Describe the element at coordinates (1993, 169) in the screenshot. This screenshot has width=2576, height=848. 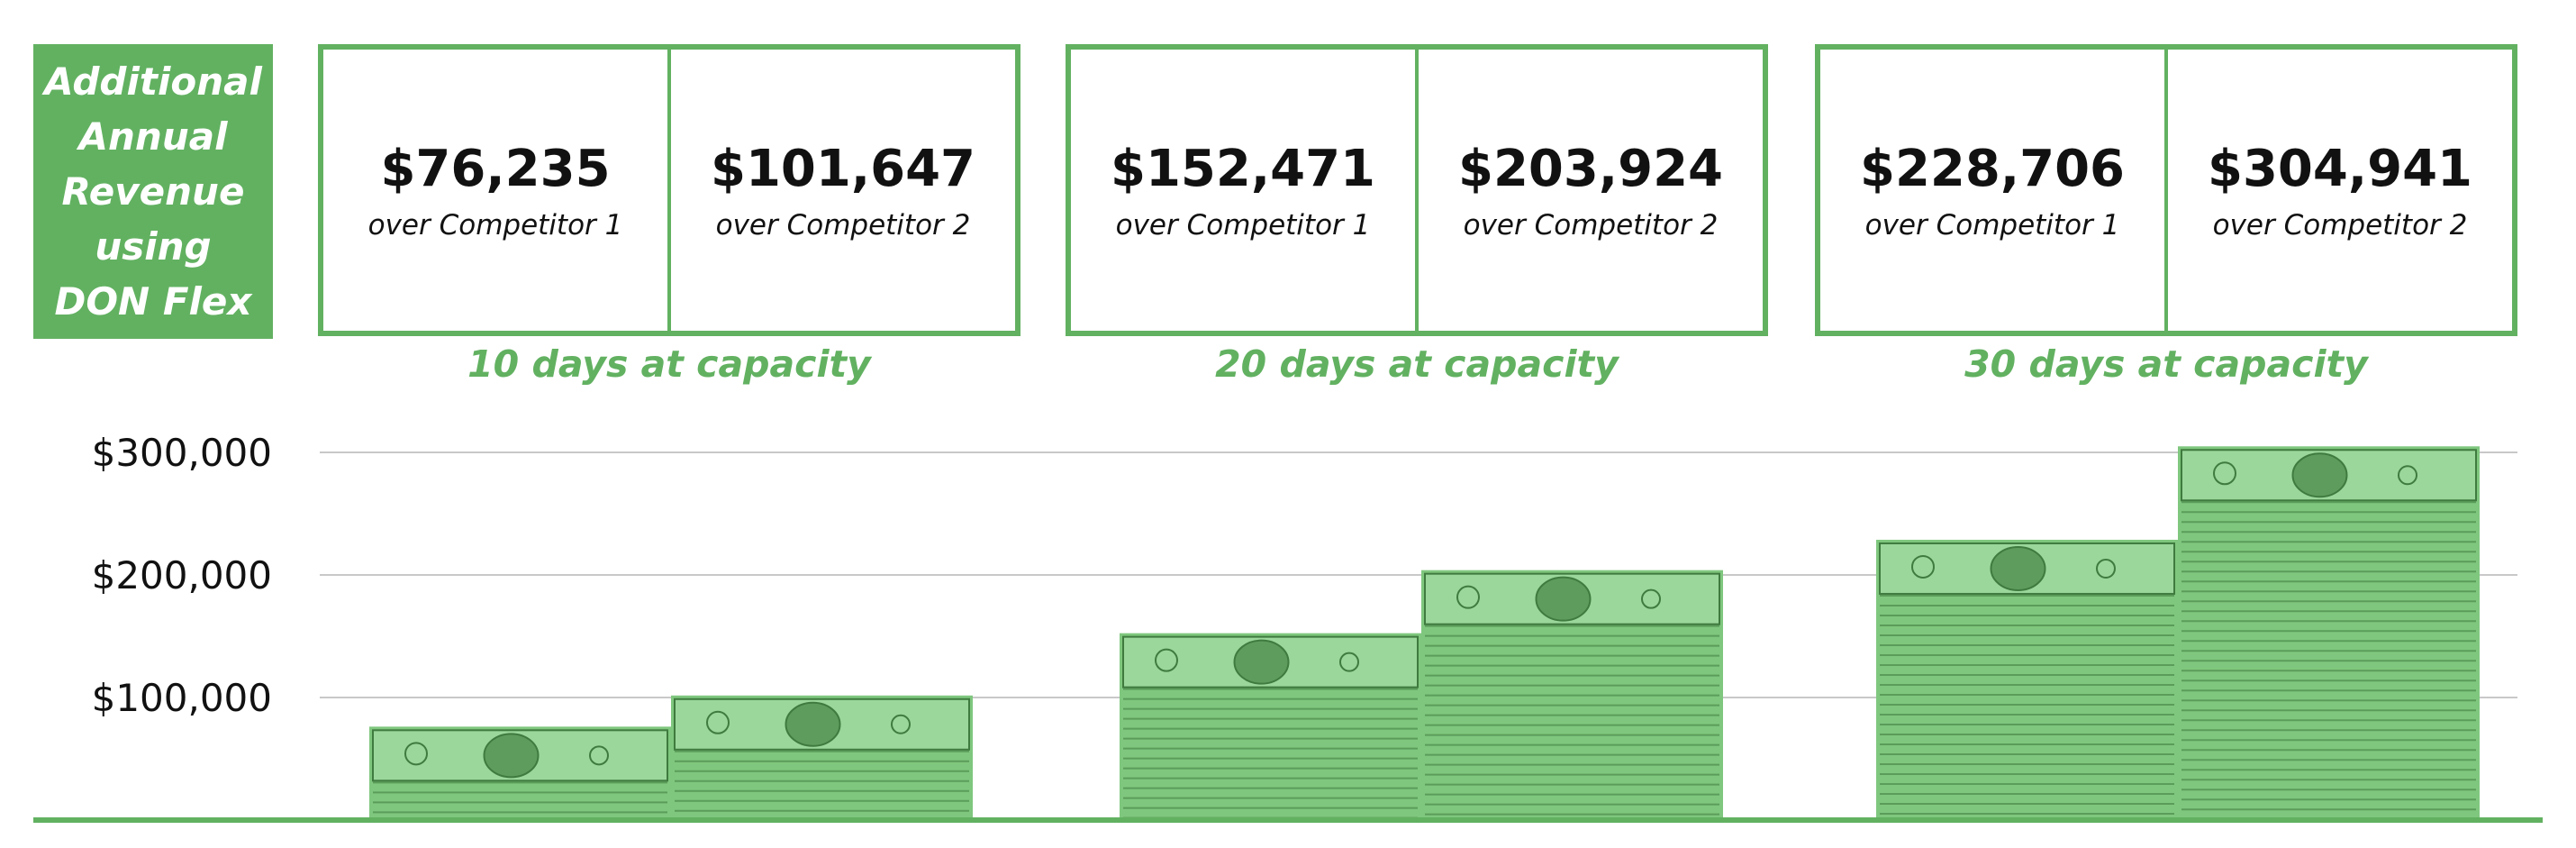
I see `revenue-amount: $228,706` at that location.